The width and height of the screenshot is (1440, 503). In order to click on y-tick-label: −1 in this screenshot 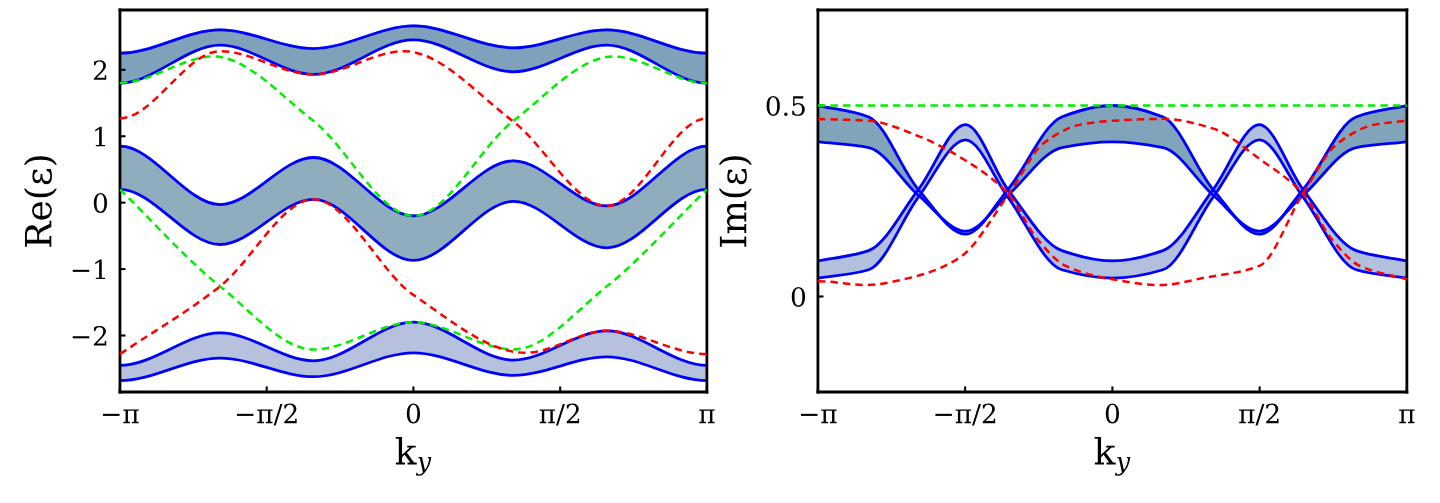, I will do `click(89, 269)`.